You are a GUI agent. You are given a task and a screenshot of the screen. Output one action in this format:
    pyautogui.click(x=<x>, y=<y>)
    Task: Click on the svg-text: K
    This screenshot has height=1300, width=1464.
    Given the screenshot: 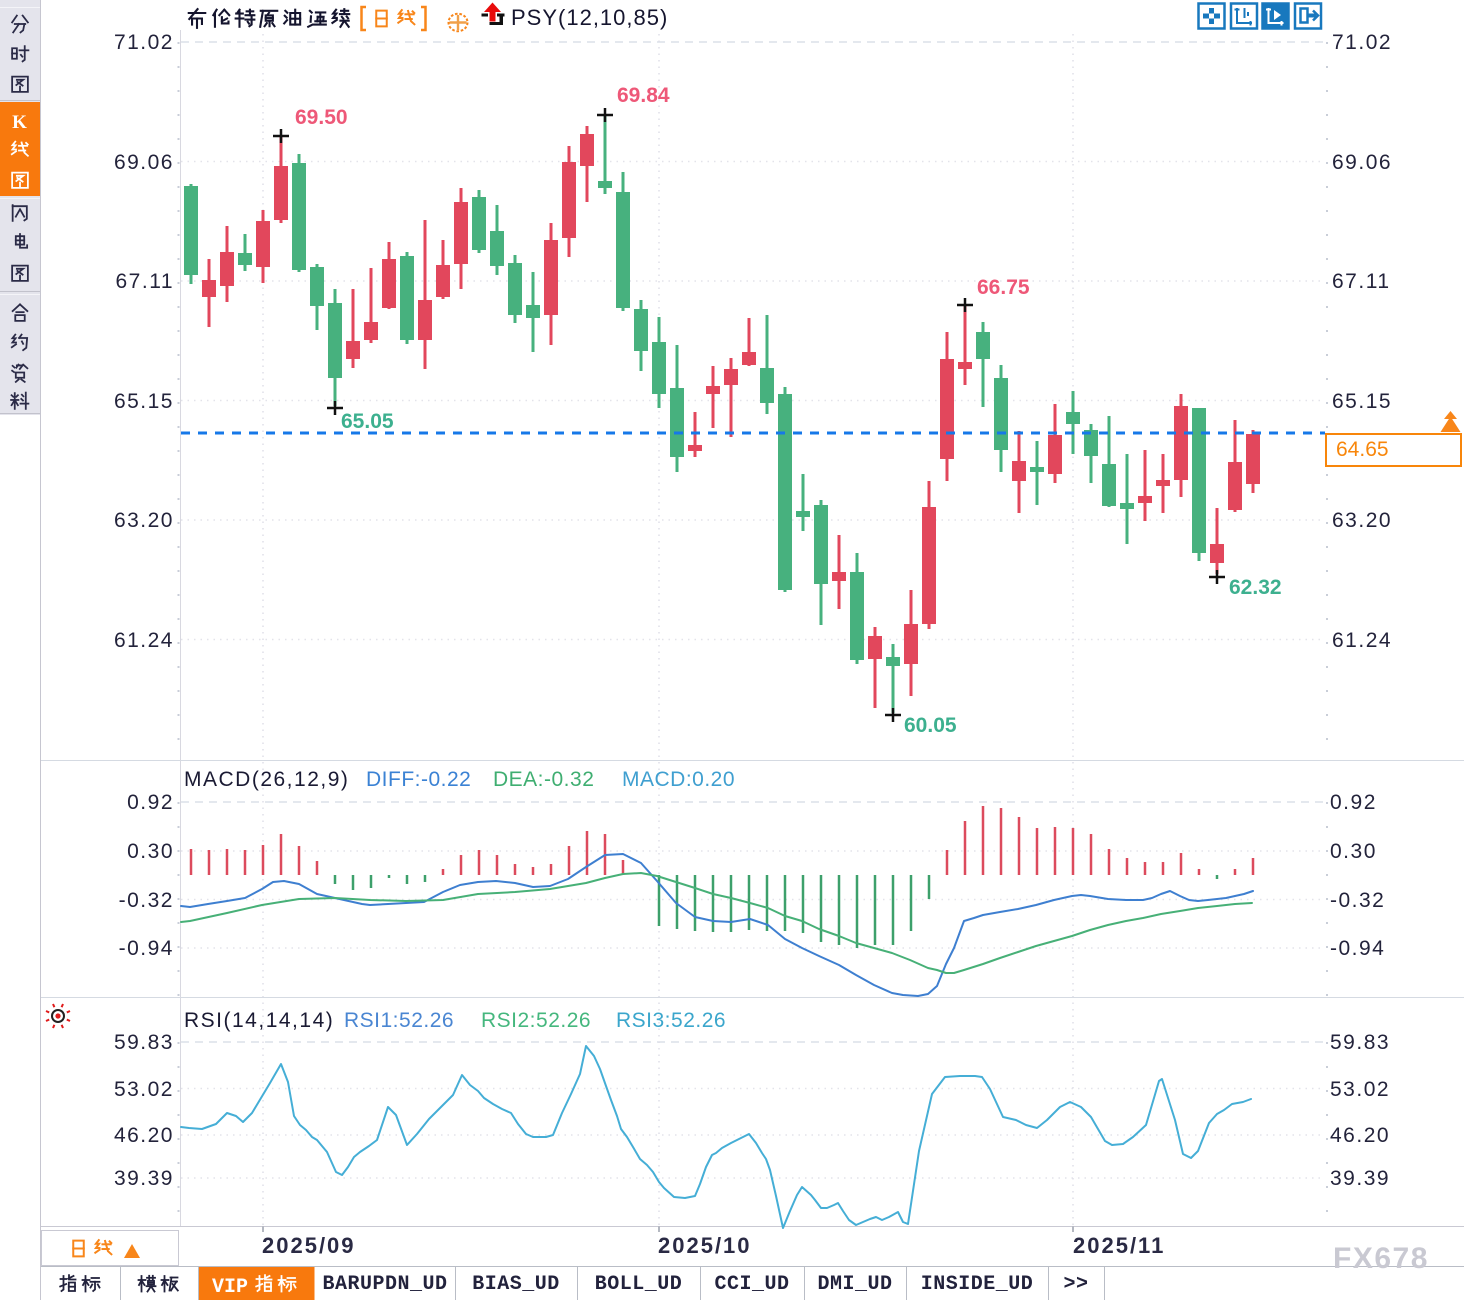 What is the action you would take?
    pyautogui.click(x=19, y=122)
    